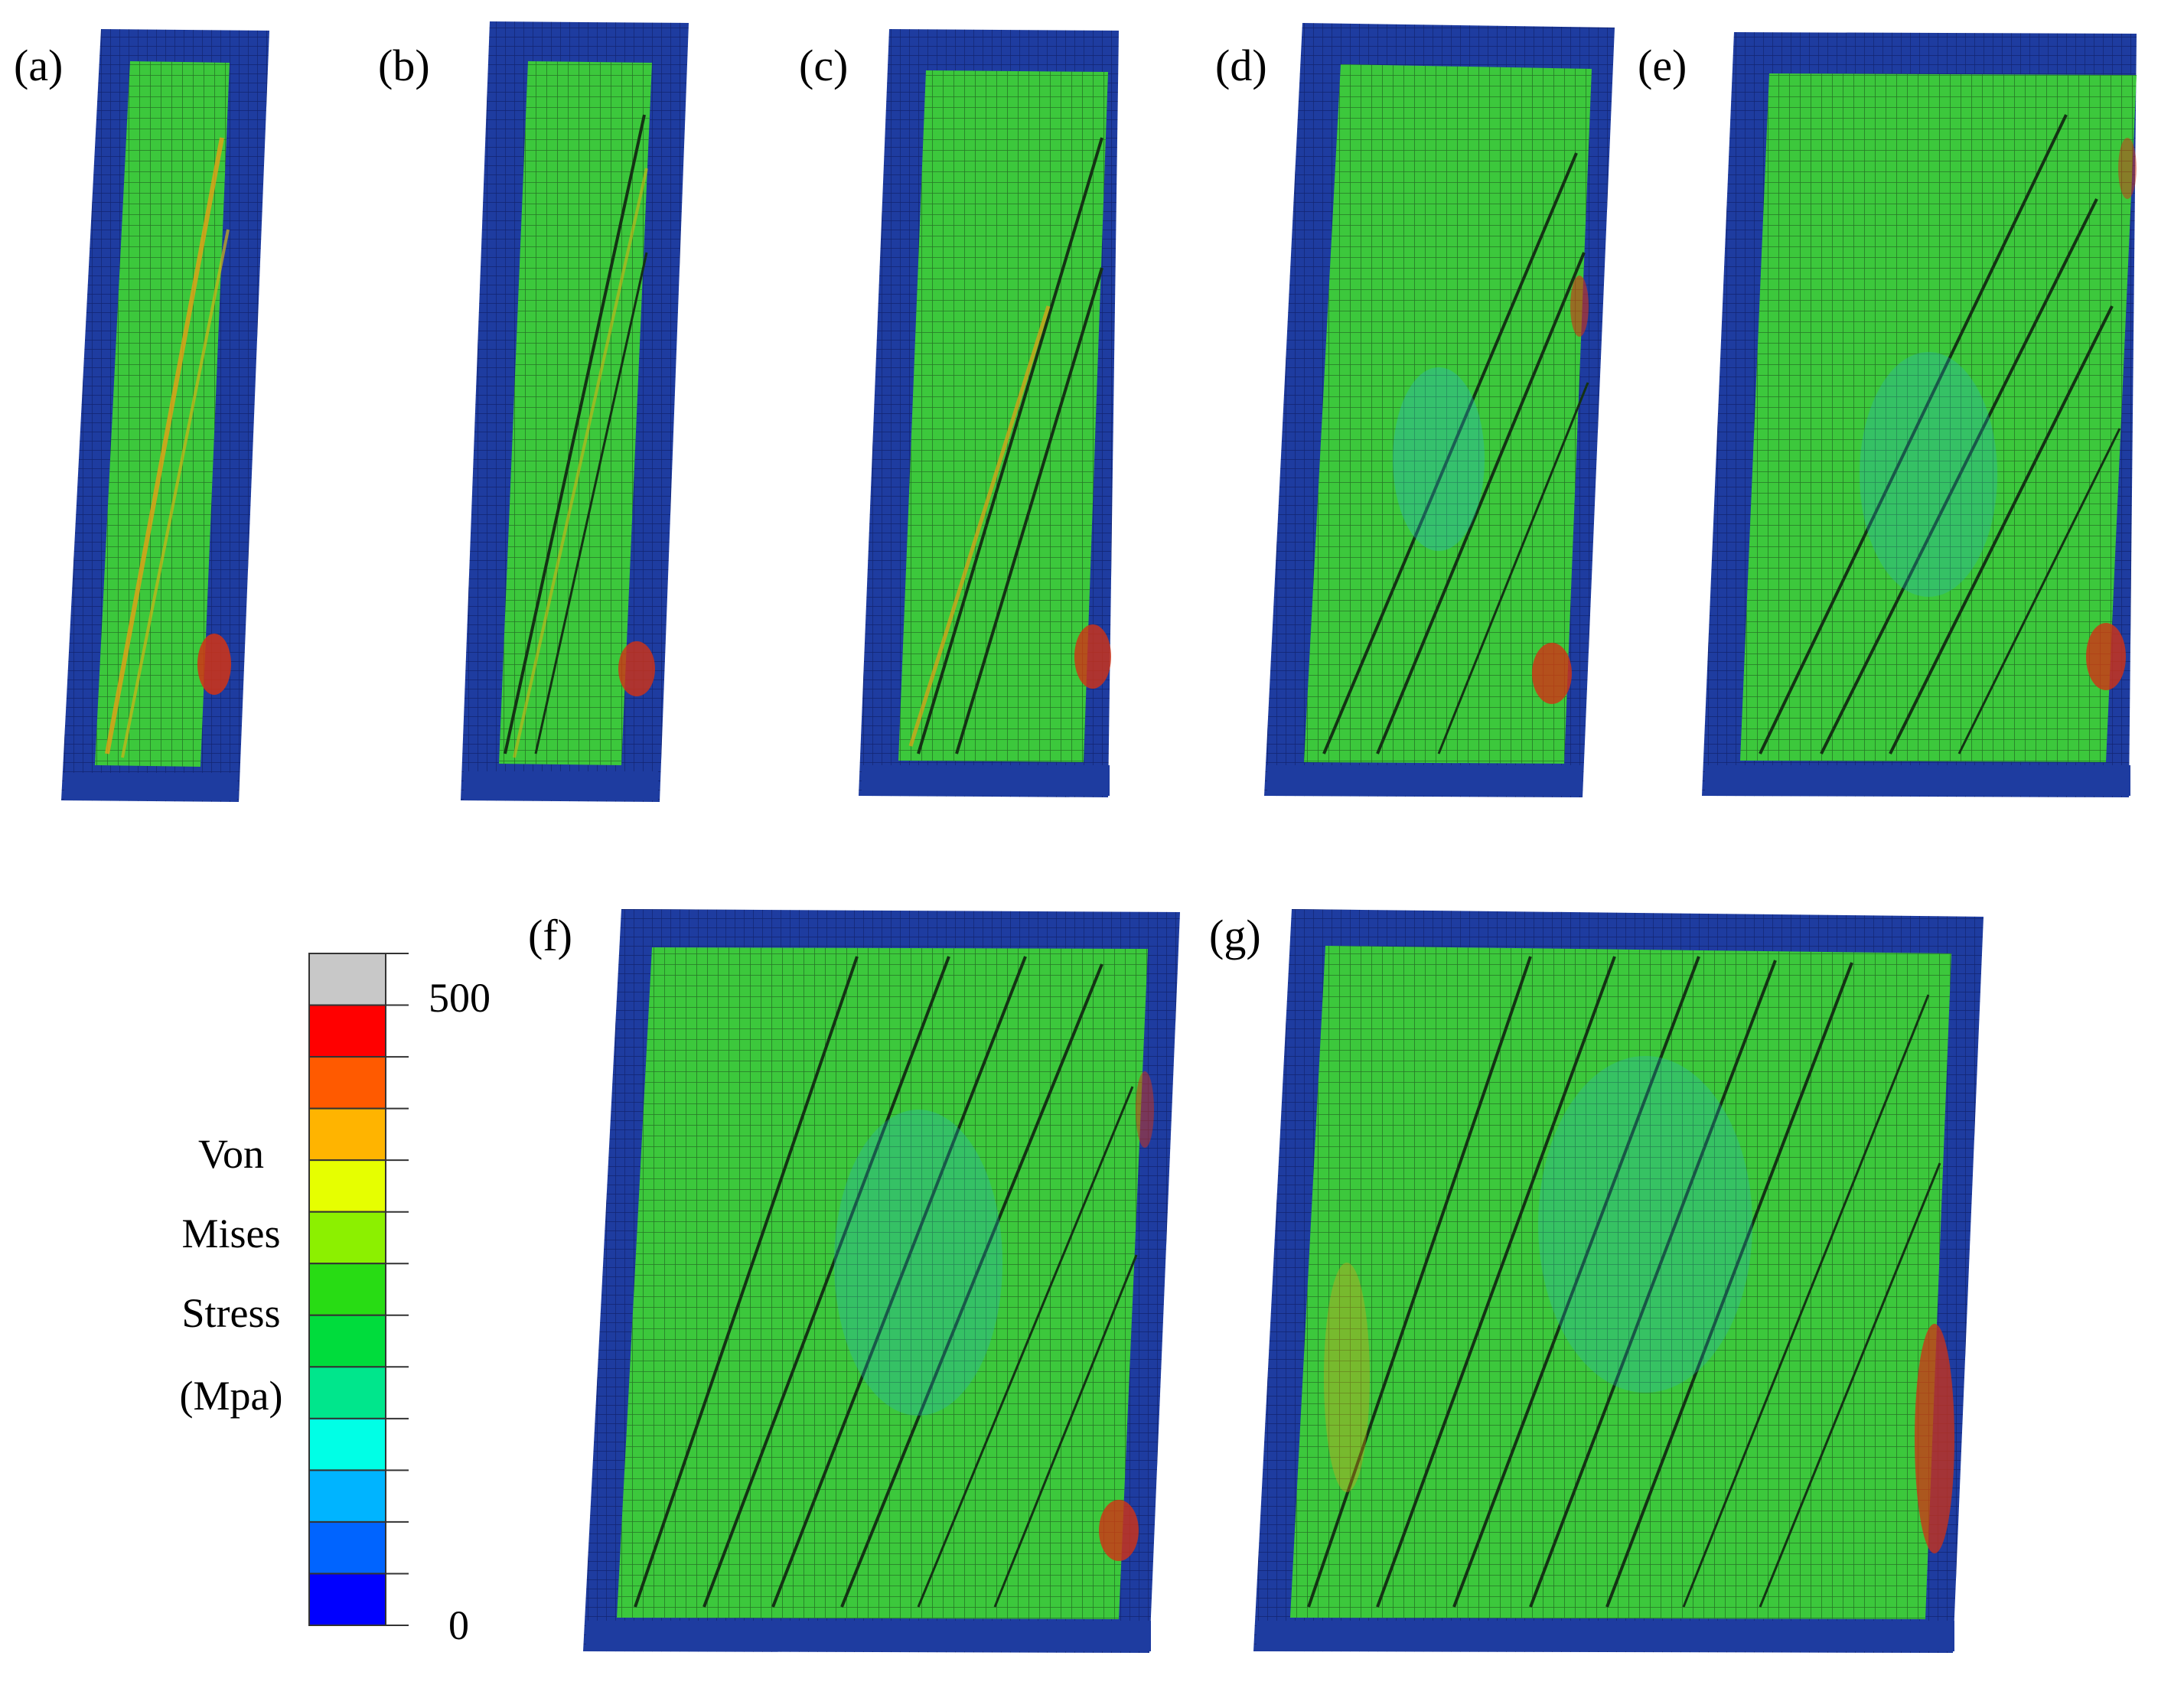 This screenshot has height=1685, width=2184. I want to click on legend-title-line-4: (Mpa), so click(231, 1396).